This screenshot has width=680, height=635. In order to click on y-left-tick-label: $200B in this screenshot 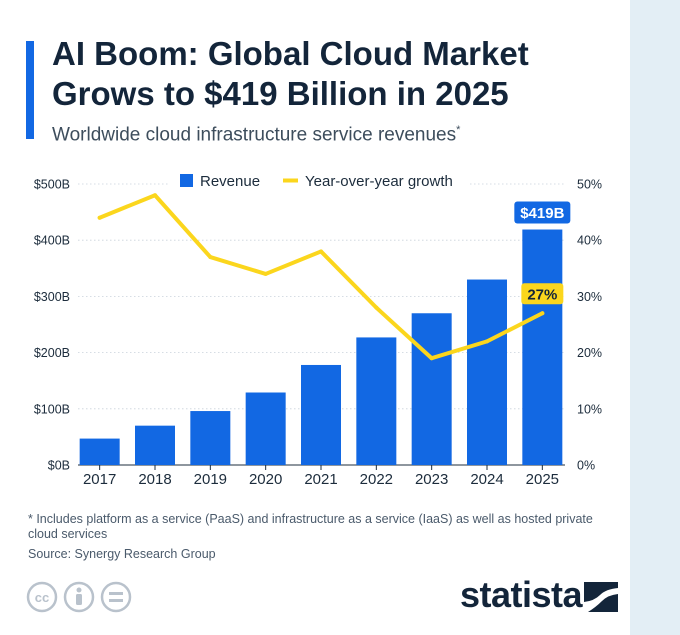, I will do `click(52, 353)`.